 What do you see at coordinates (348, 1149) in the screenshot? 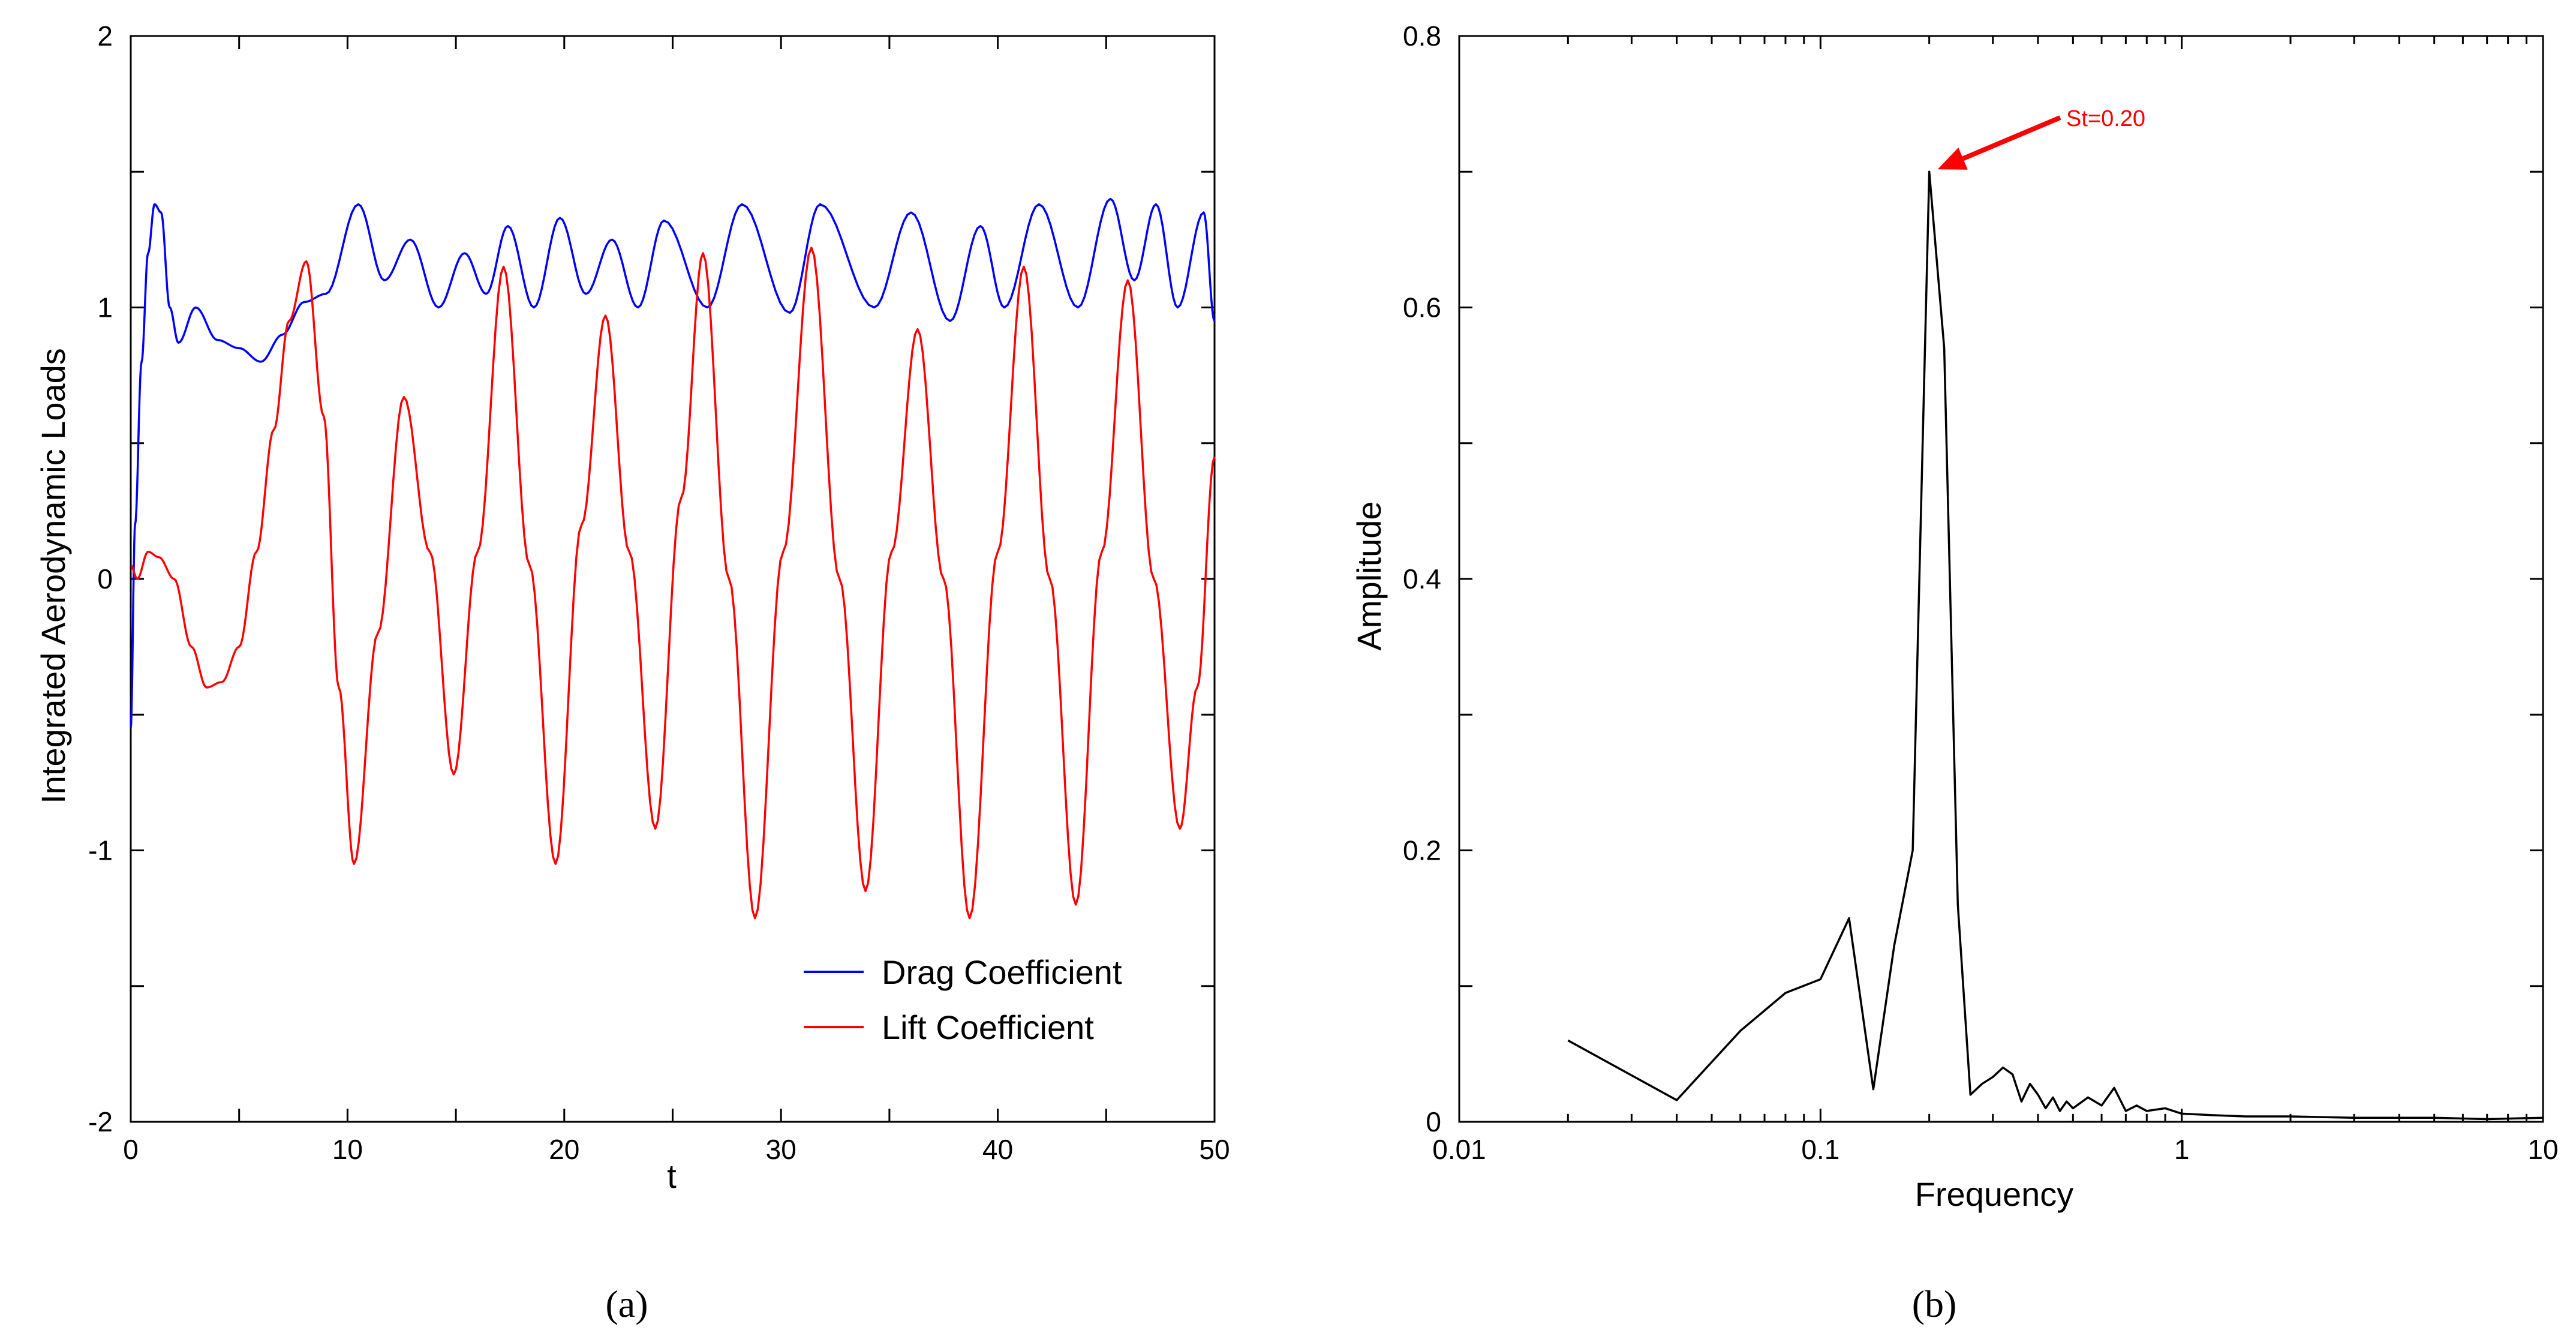
I see `panel-a-xtick-label: 10` at bounding box center [348, 1149].